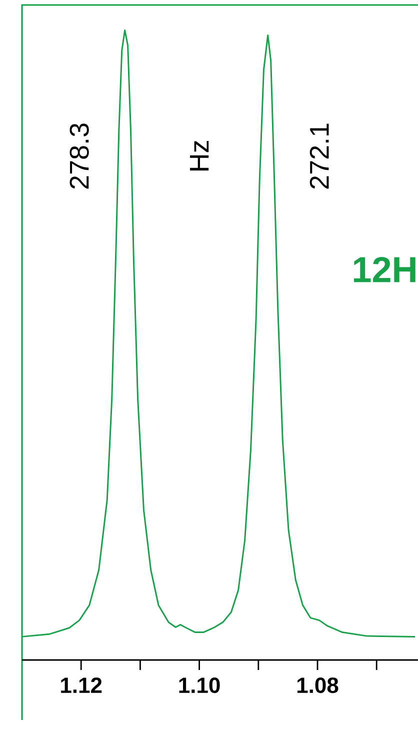 The width and height of the screenshot is (418, 740). I want to click on annotation: Hz, so click(199, 155).